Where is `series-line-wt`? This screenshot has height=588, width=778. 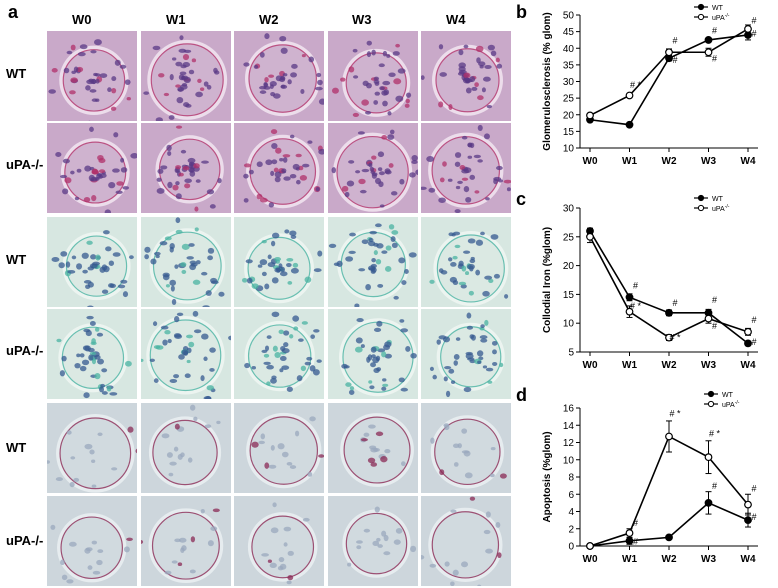
series-line-wt is located at coordinates (669, 287).